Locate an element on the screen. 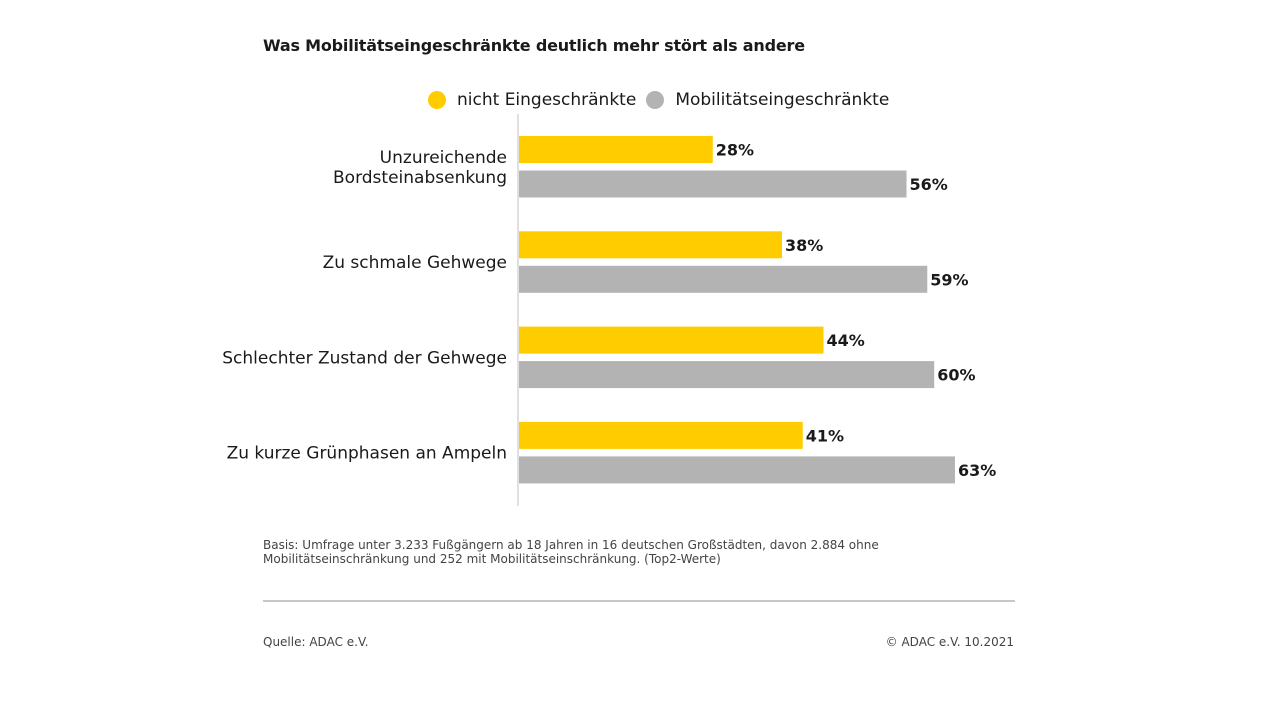 This screenshot has height=720, width=1280. category-label: Zu kurze Grünphasen an Ampeln is located at coordinates (367, 454).